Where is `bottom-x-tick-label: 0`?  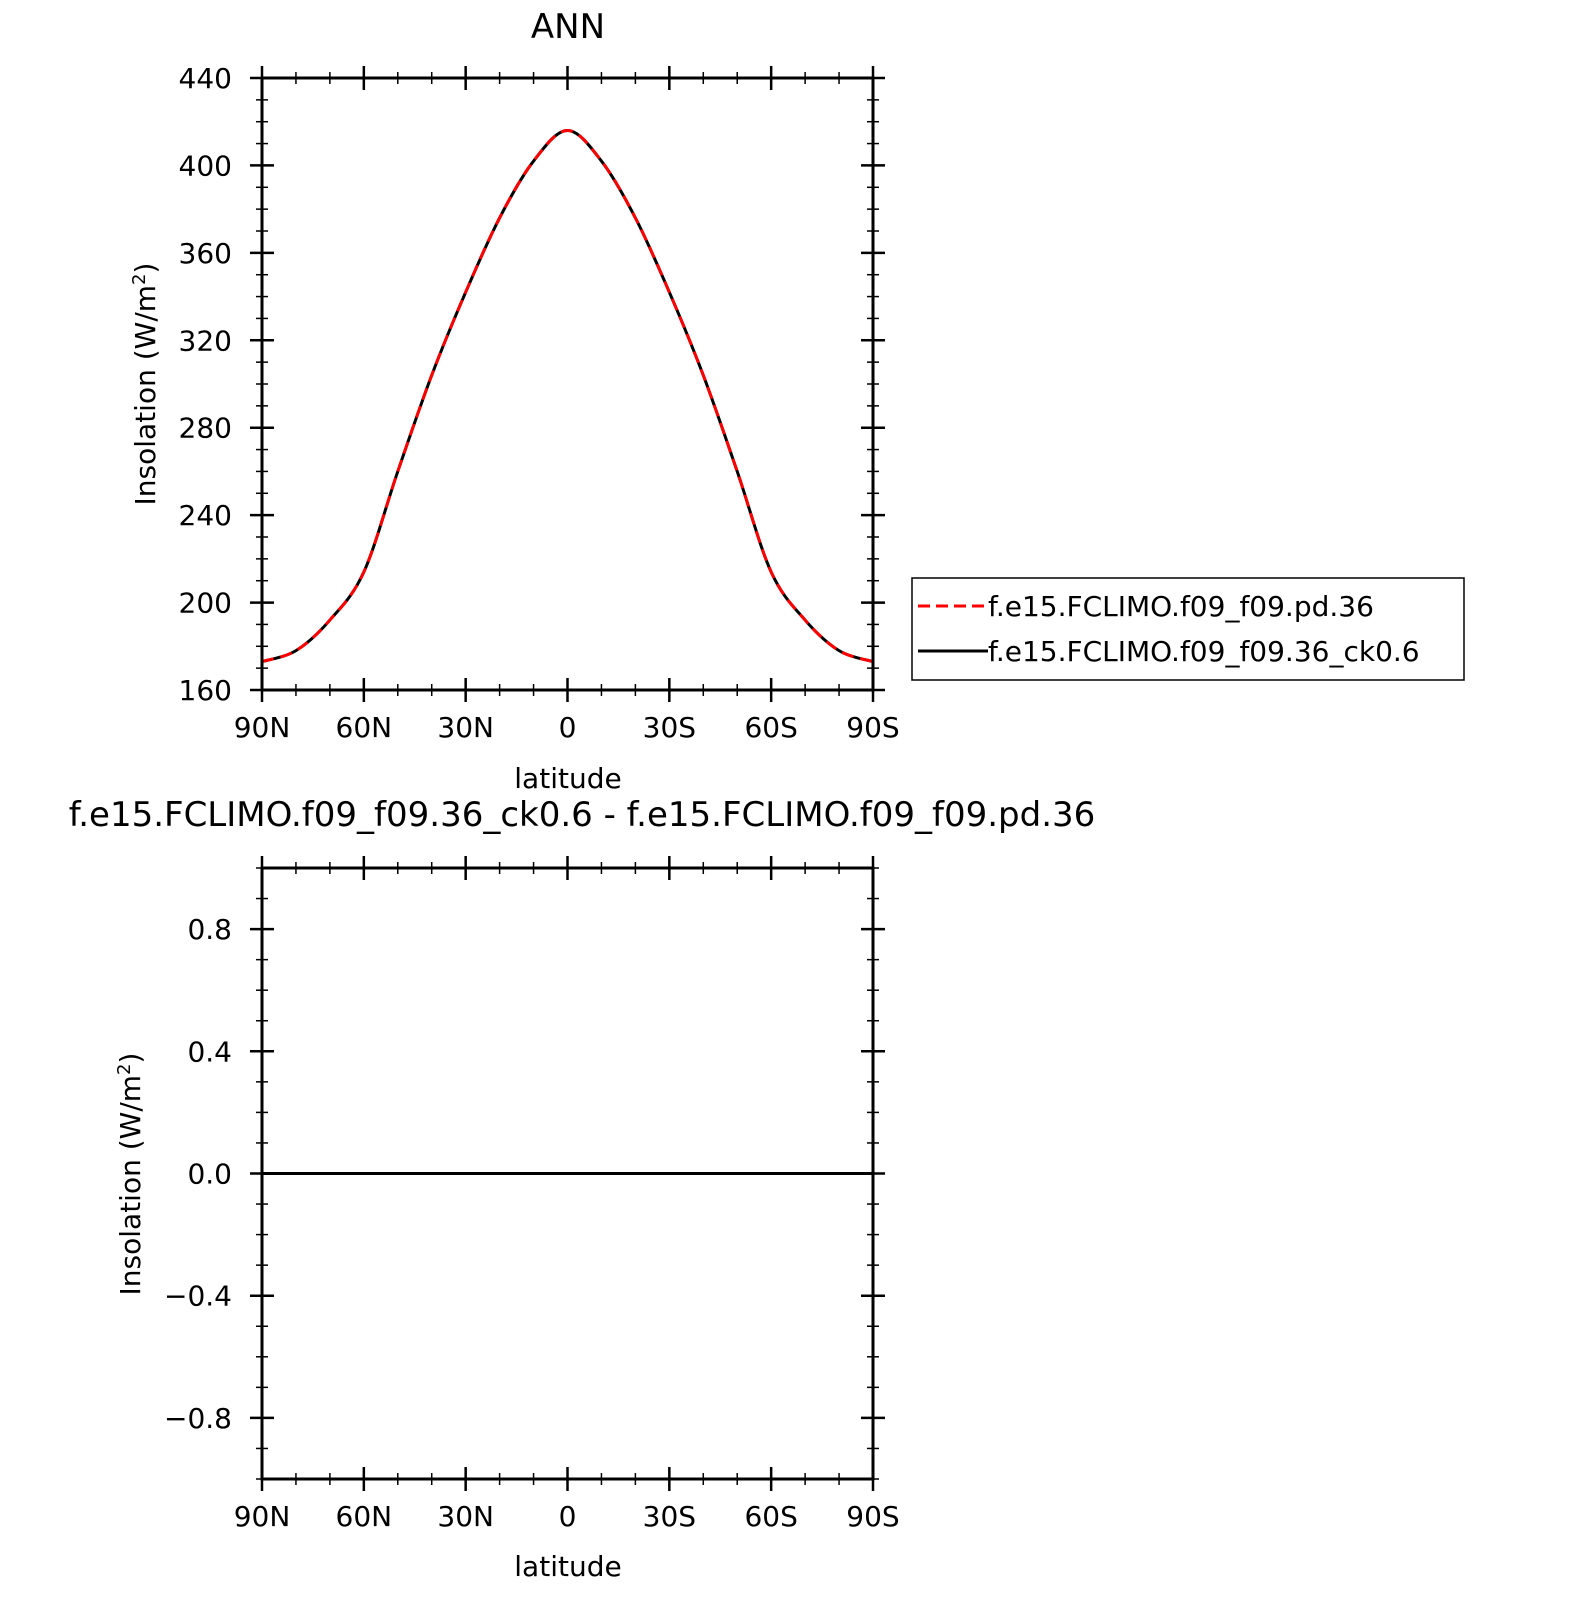
bottom-x-tick-label: 0 is located at coordinates (568, 1516).